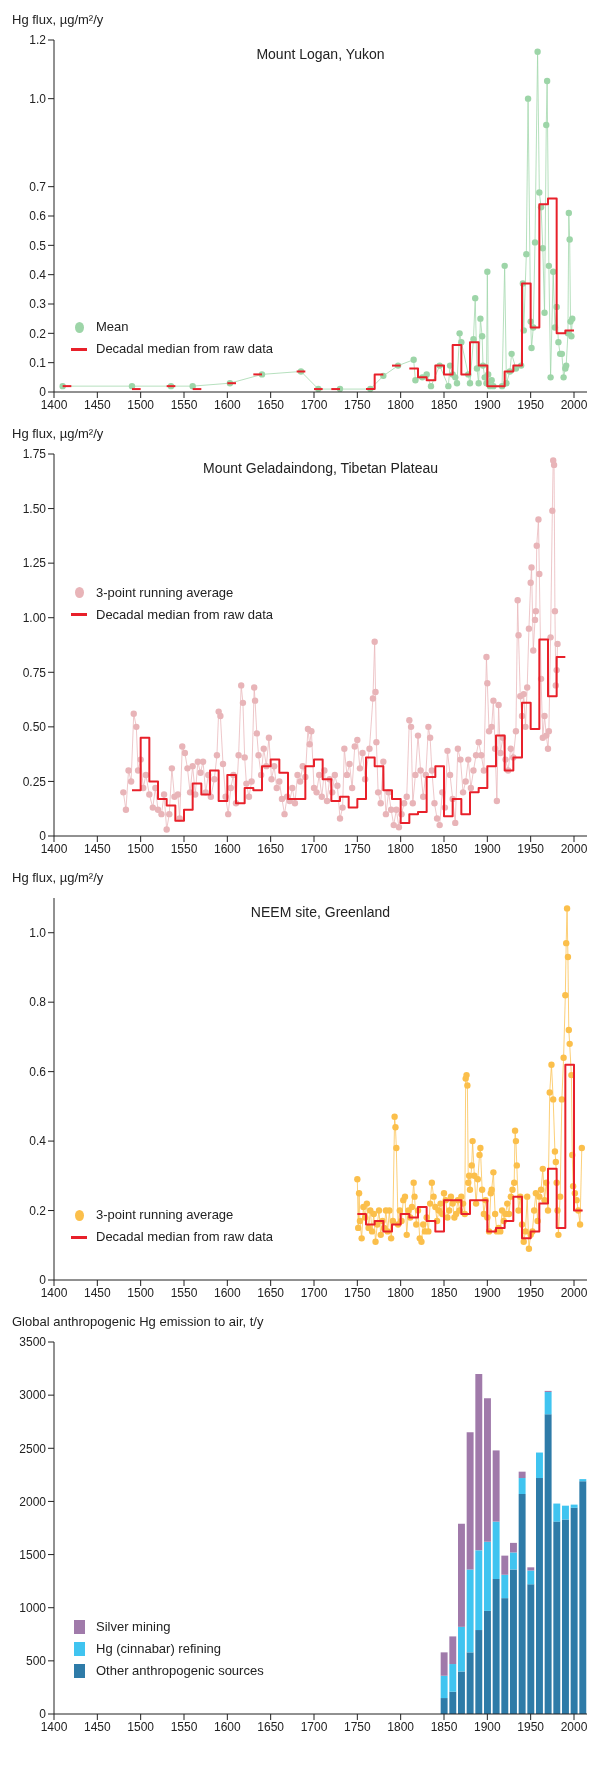 The width and height of the screenshot is (613, 1776). I want to click on y-tick-label: 1.0, so click(38, 98).